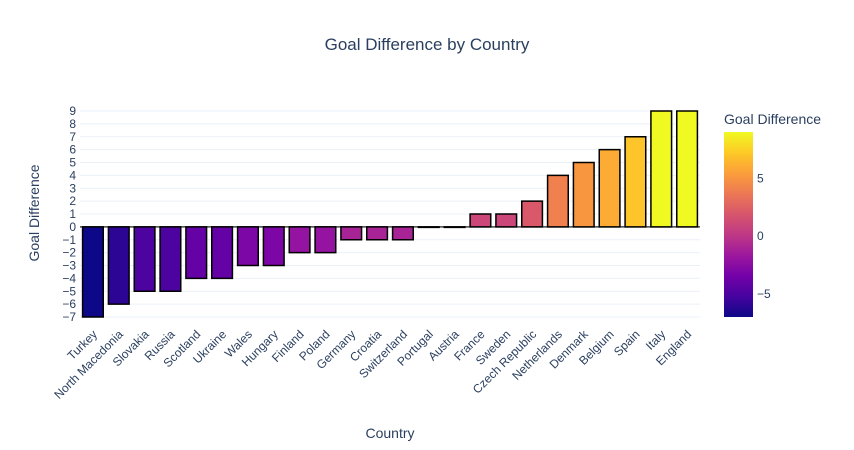  What do you see at coordinates (72, 201) in the screenshot?
I see `y-tick-label: 2` at bounding box center [72, 201].